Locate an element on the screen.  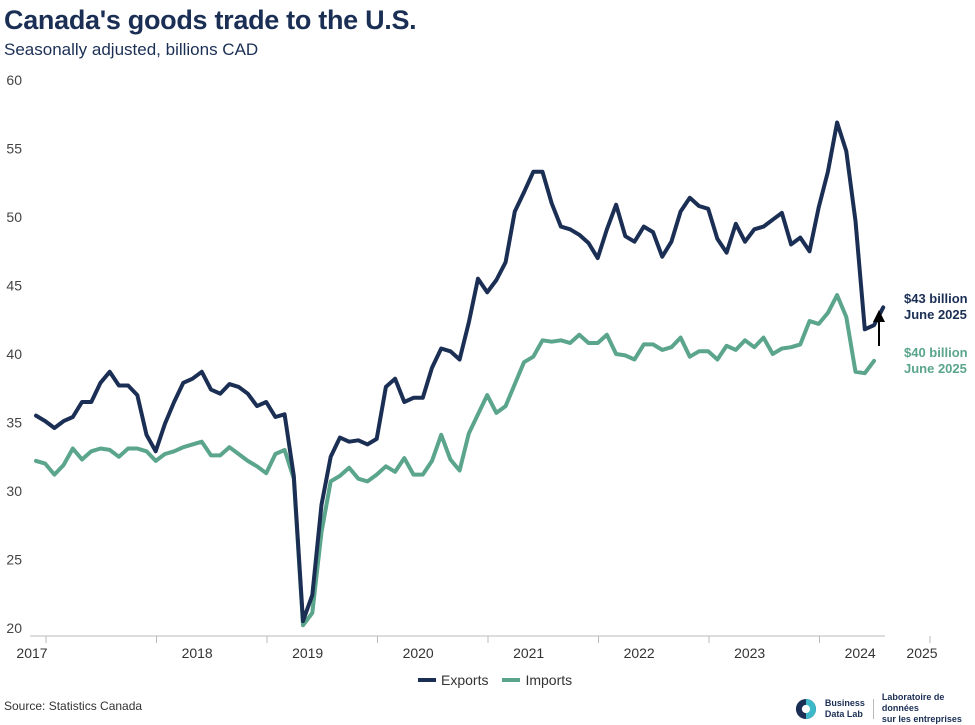
x-tick-label: 2022 is located at coordinates (639, 653).